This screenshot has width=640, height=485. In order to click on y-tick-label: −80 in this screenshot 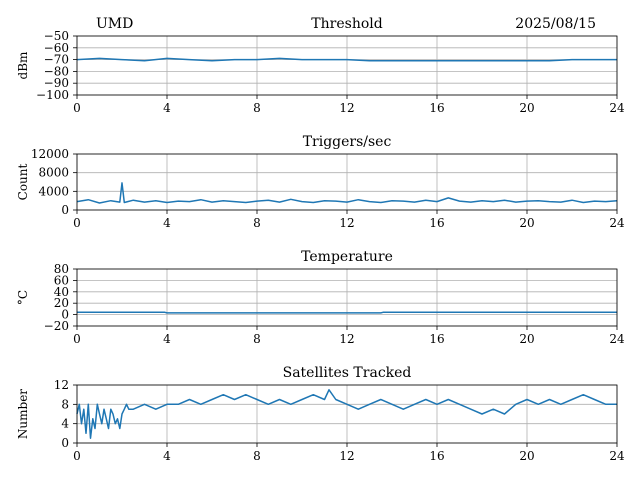, I will do `click(56, 71)`.